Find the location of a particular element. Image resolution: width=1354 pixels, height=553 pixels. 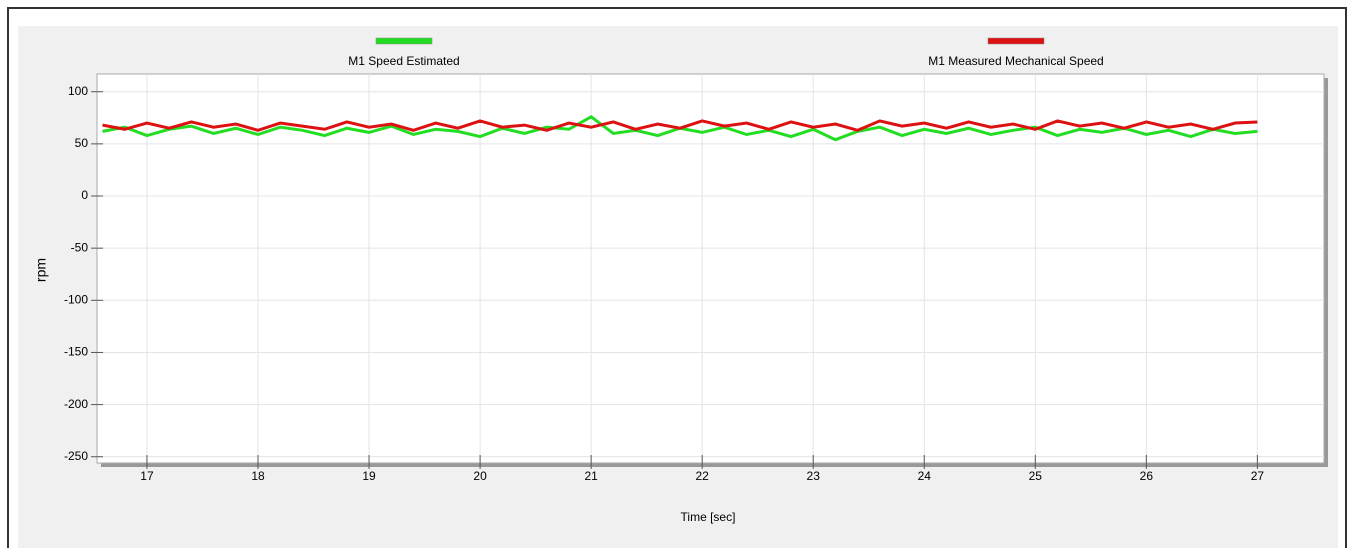

x-tick-label: 22 is located at coordinates (702, 476).